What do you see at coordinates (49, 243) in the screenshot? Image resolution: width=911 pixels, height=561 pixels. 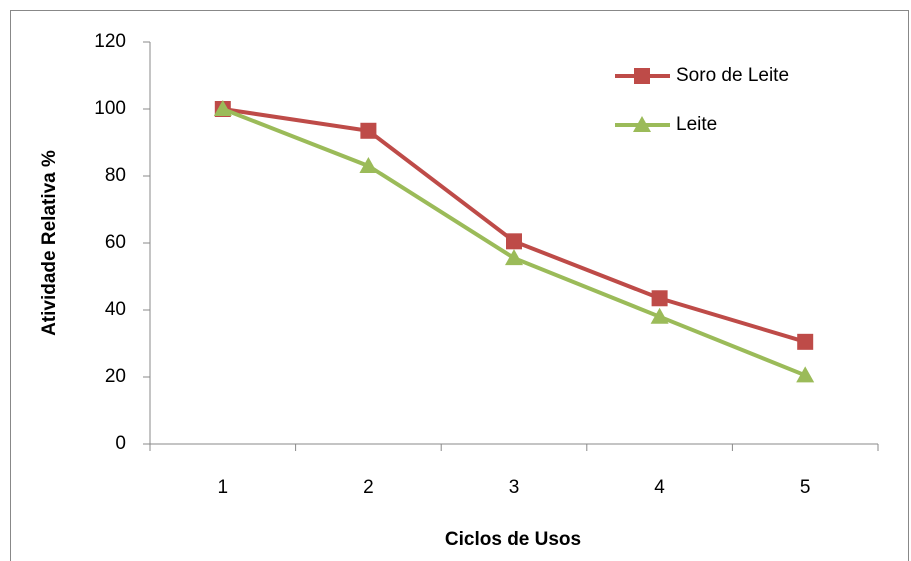 I see `y-axis-title: Atividade Relativa %` at bounding box center [49, 243].